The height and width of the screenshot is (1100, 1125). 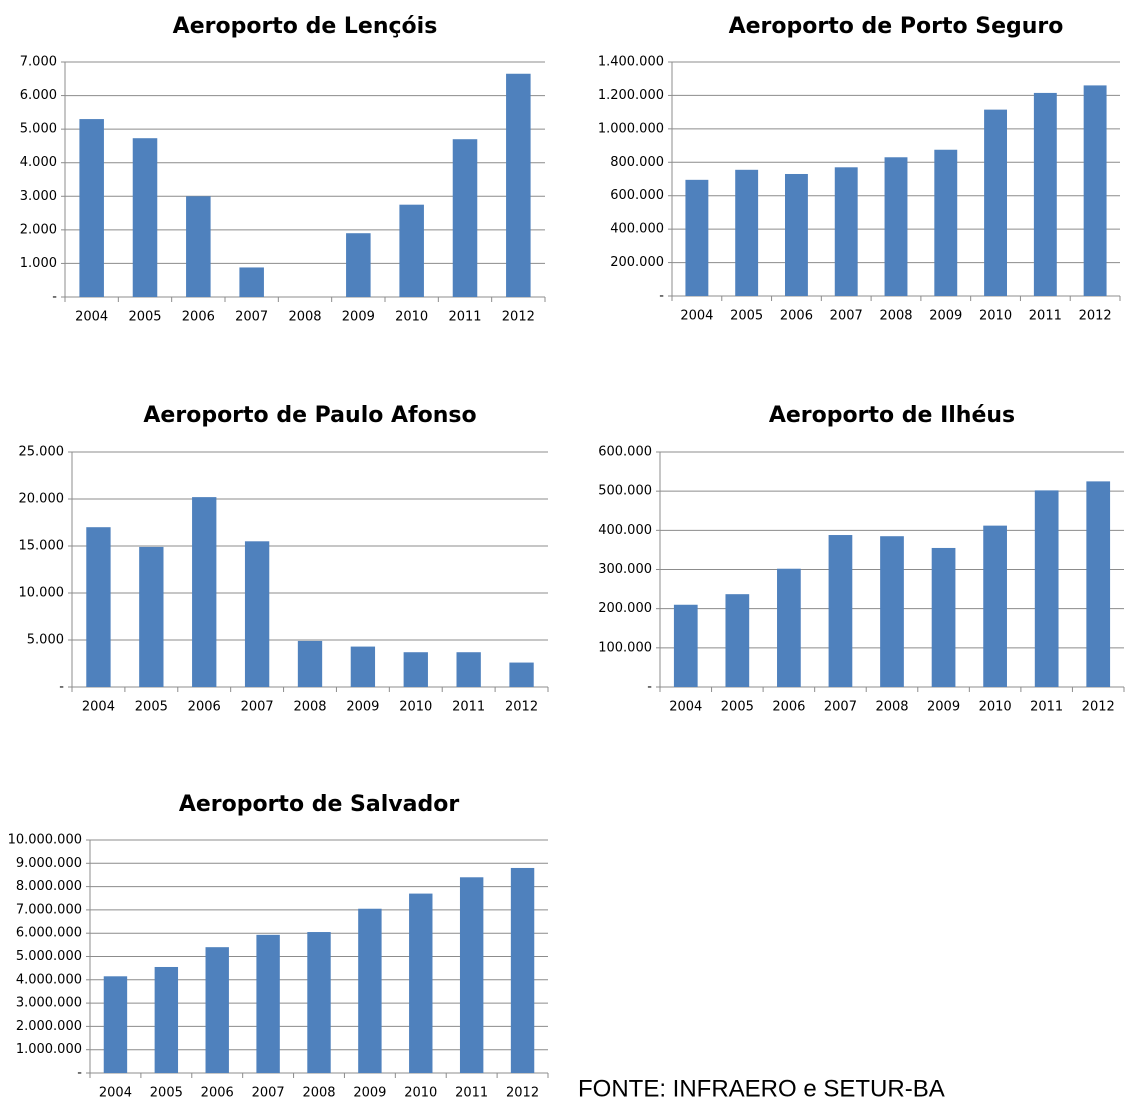 I want to click on y-tick-label: 600.000, so click(x=637, y=195).